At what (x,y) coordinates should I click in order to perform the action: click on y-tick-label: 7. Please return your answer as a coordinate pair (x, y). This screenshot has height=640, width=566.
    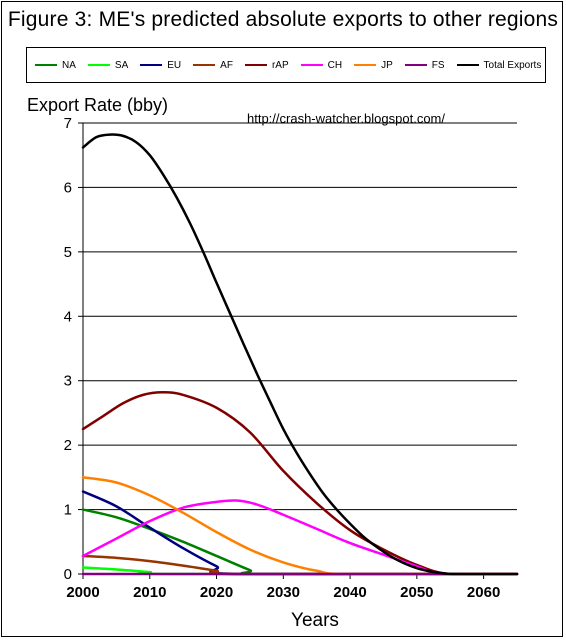
    Looking at the image, I should click on (68, 123).